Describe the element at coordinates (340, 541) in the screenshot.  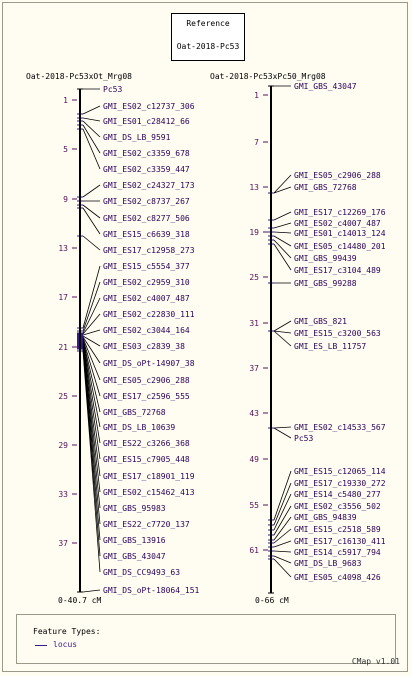
I see `map2-feature-label: GMI_ES17_c16130_411` at that location.